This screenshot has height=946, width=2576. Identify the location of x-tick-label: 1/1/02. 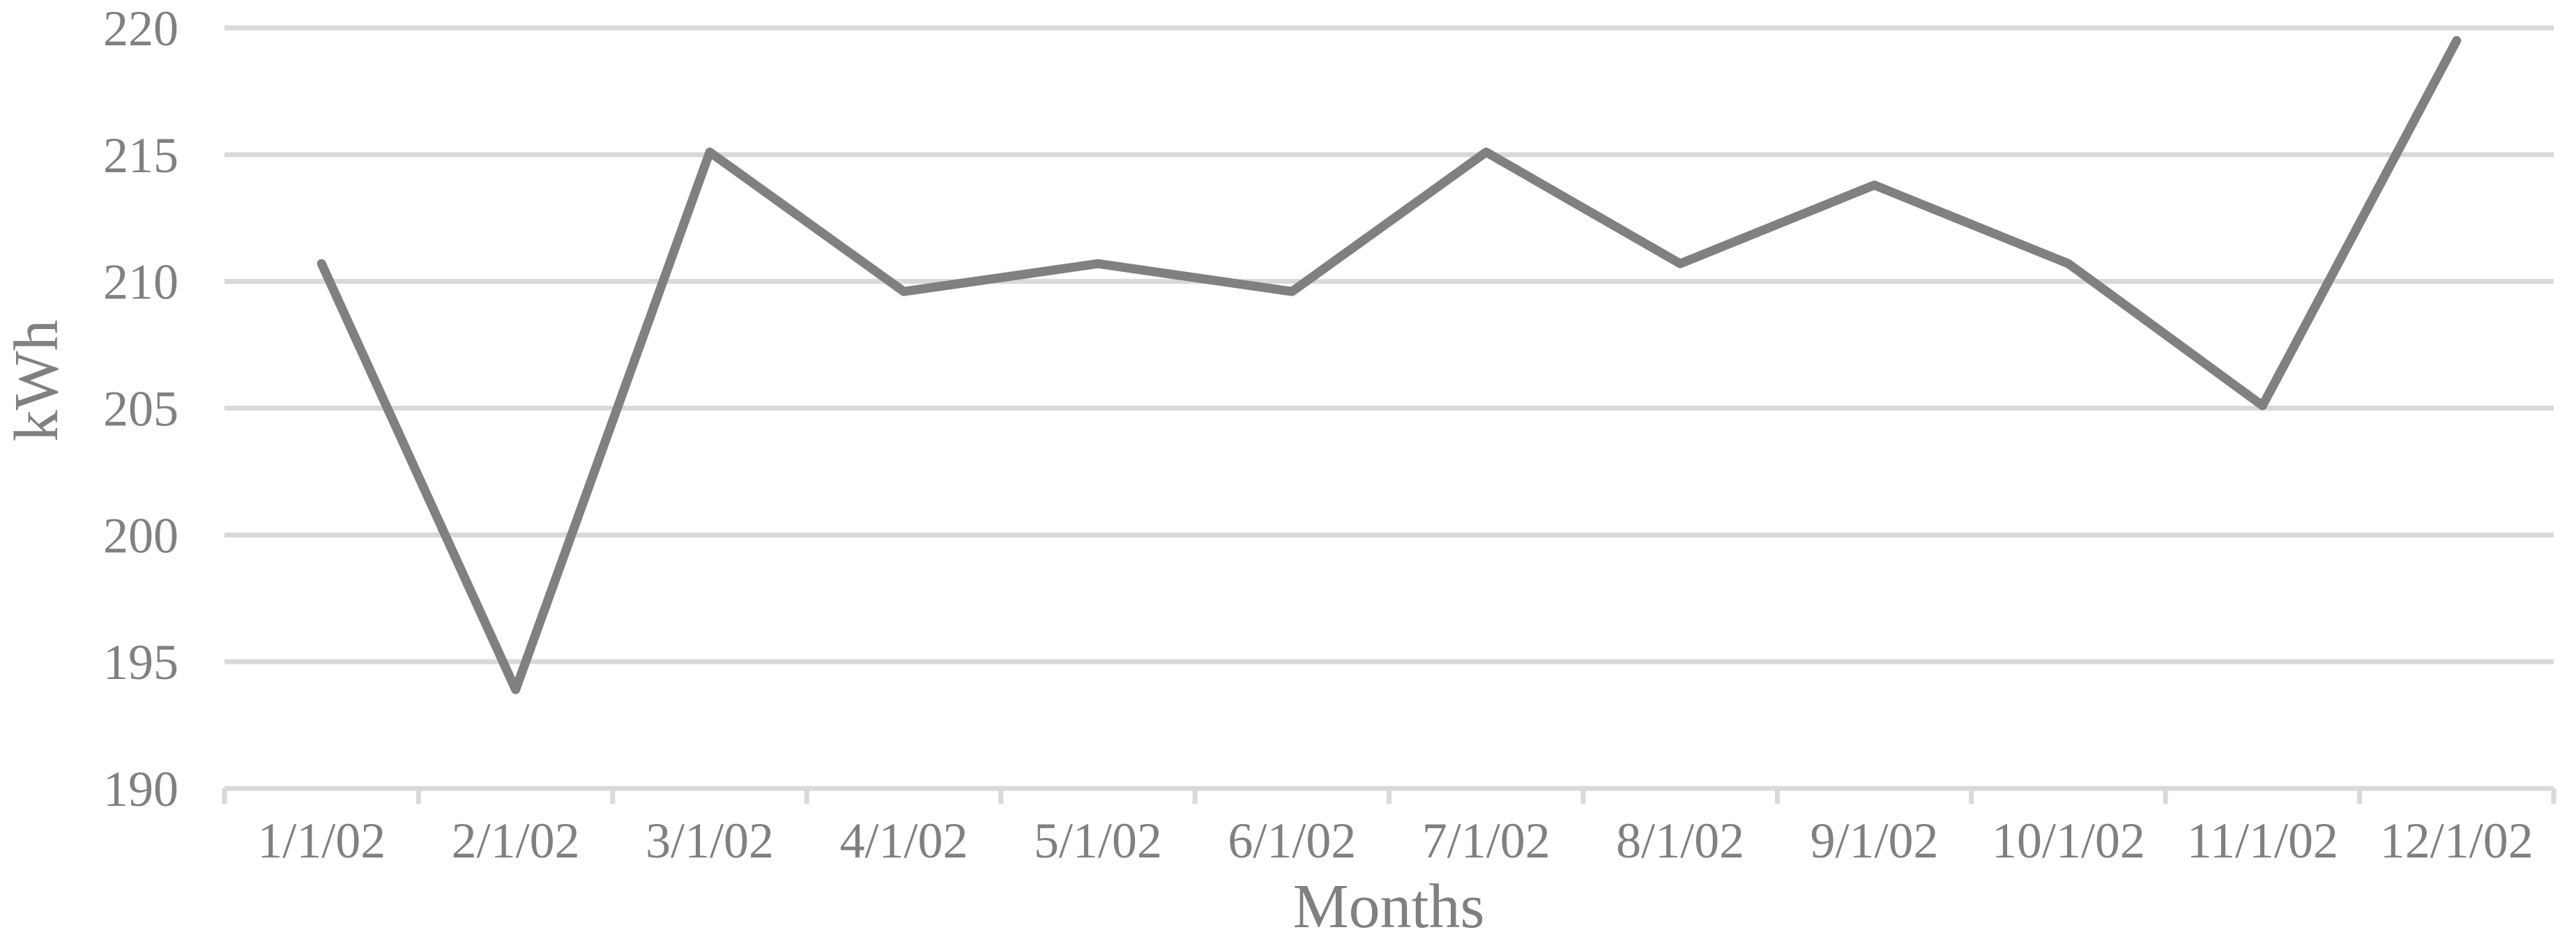
(321, 841).